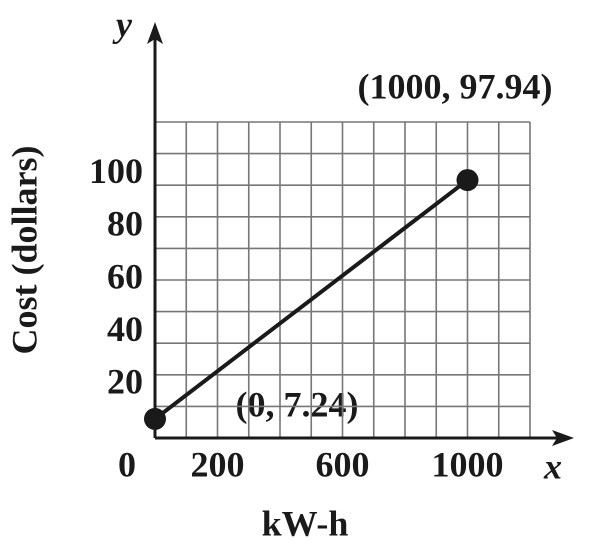  Describe the element at coordinates (468, 464) in the screenshot. I see `x-tick-label: 1000` at that location.